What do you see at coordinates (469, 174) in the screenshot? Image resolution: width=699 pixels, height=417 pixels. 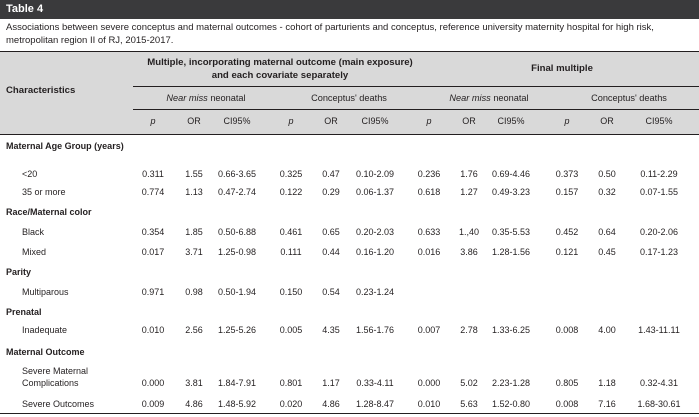 I see `table-cell: 1.76` at bounding box center [469, 174].